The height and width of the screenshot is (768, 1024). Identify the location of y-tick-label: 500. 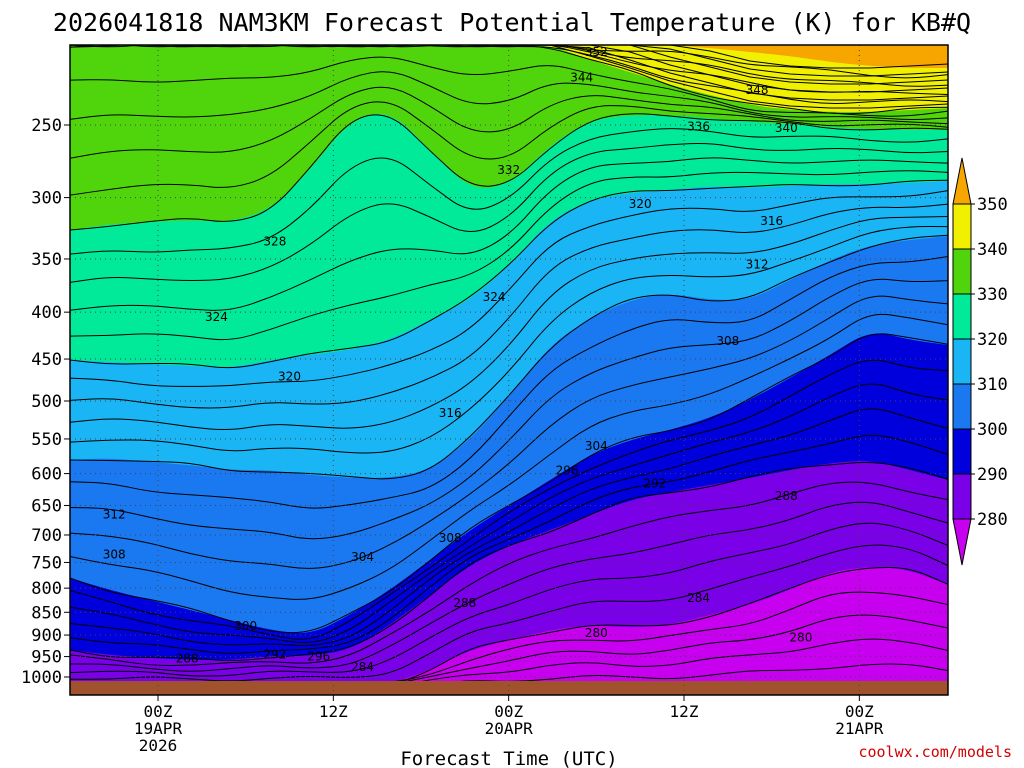
(46, 402).